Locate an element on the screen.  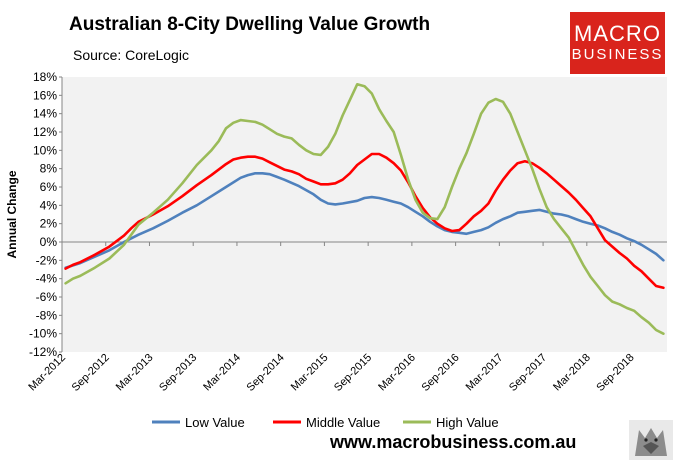
x-tick-label: Sep-2018 is located at coordinates (615, 373).